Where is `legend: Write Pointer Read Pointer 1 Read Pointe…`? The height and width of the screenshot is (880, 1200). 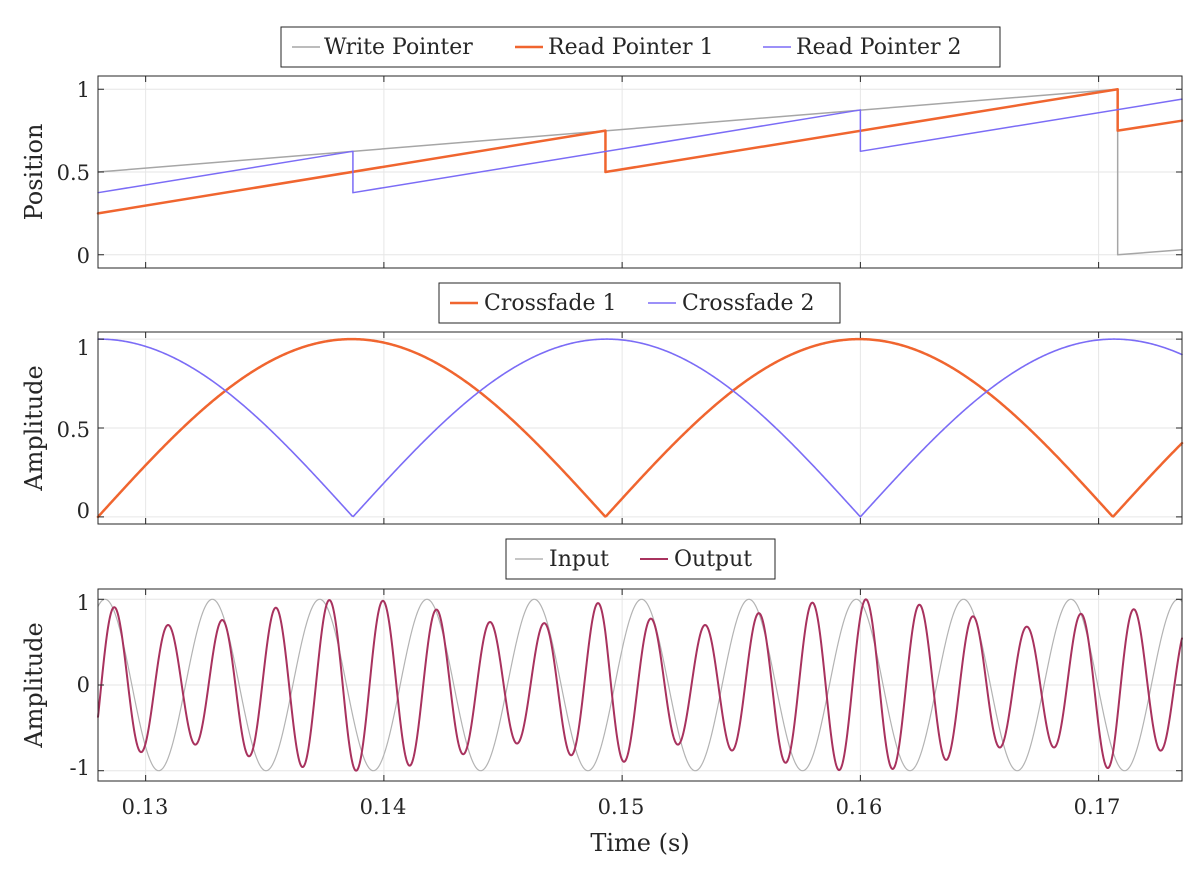 legend: Write Pointer Read Pointer 1 Read Pointe… is located at coordinates (640, 47).